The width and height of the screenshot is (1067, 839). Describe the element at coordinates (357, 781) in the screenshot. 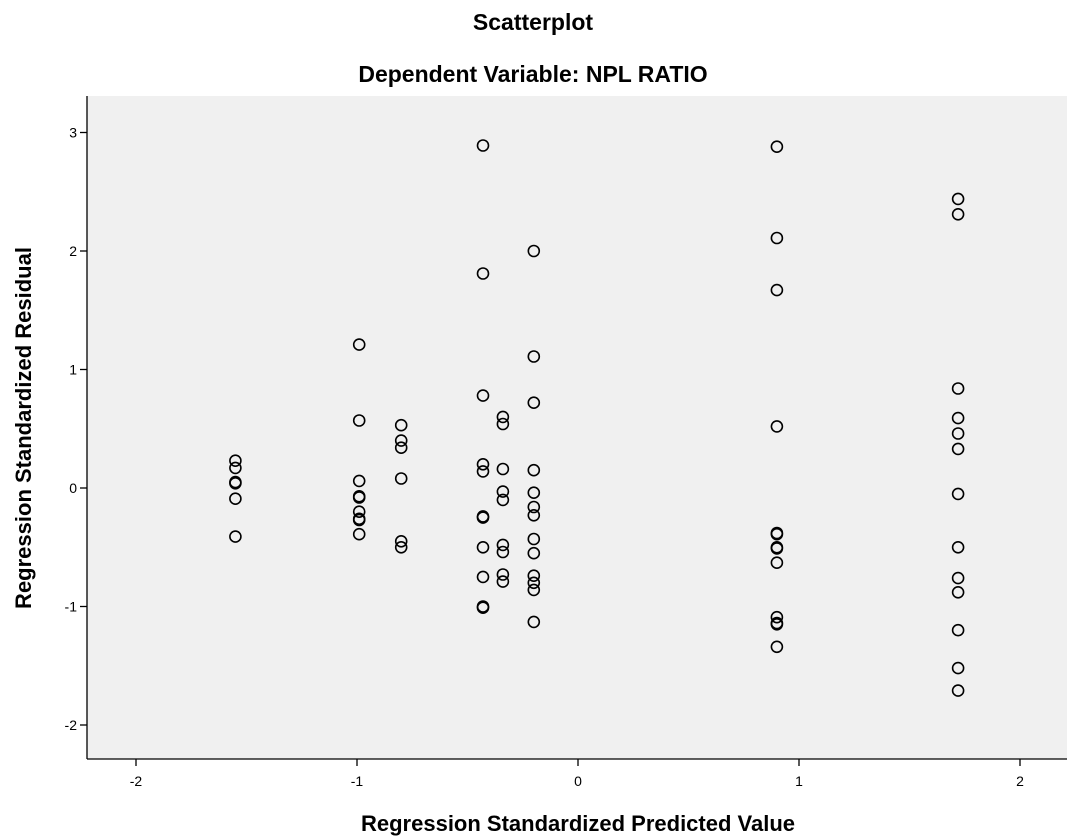

I see `x-tick-label: -1` at that location.